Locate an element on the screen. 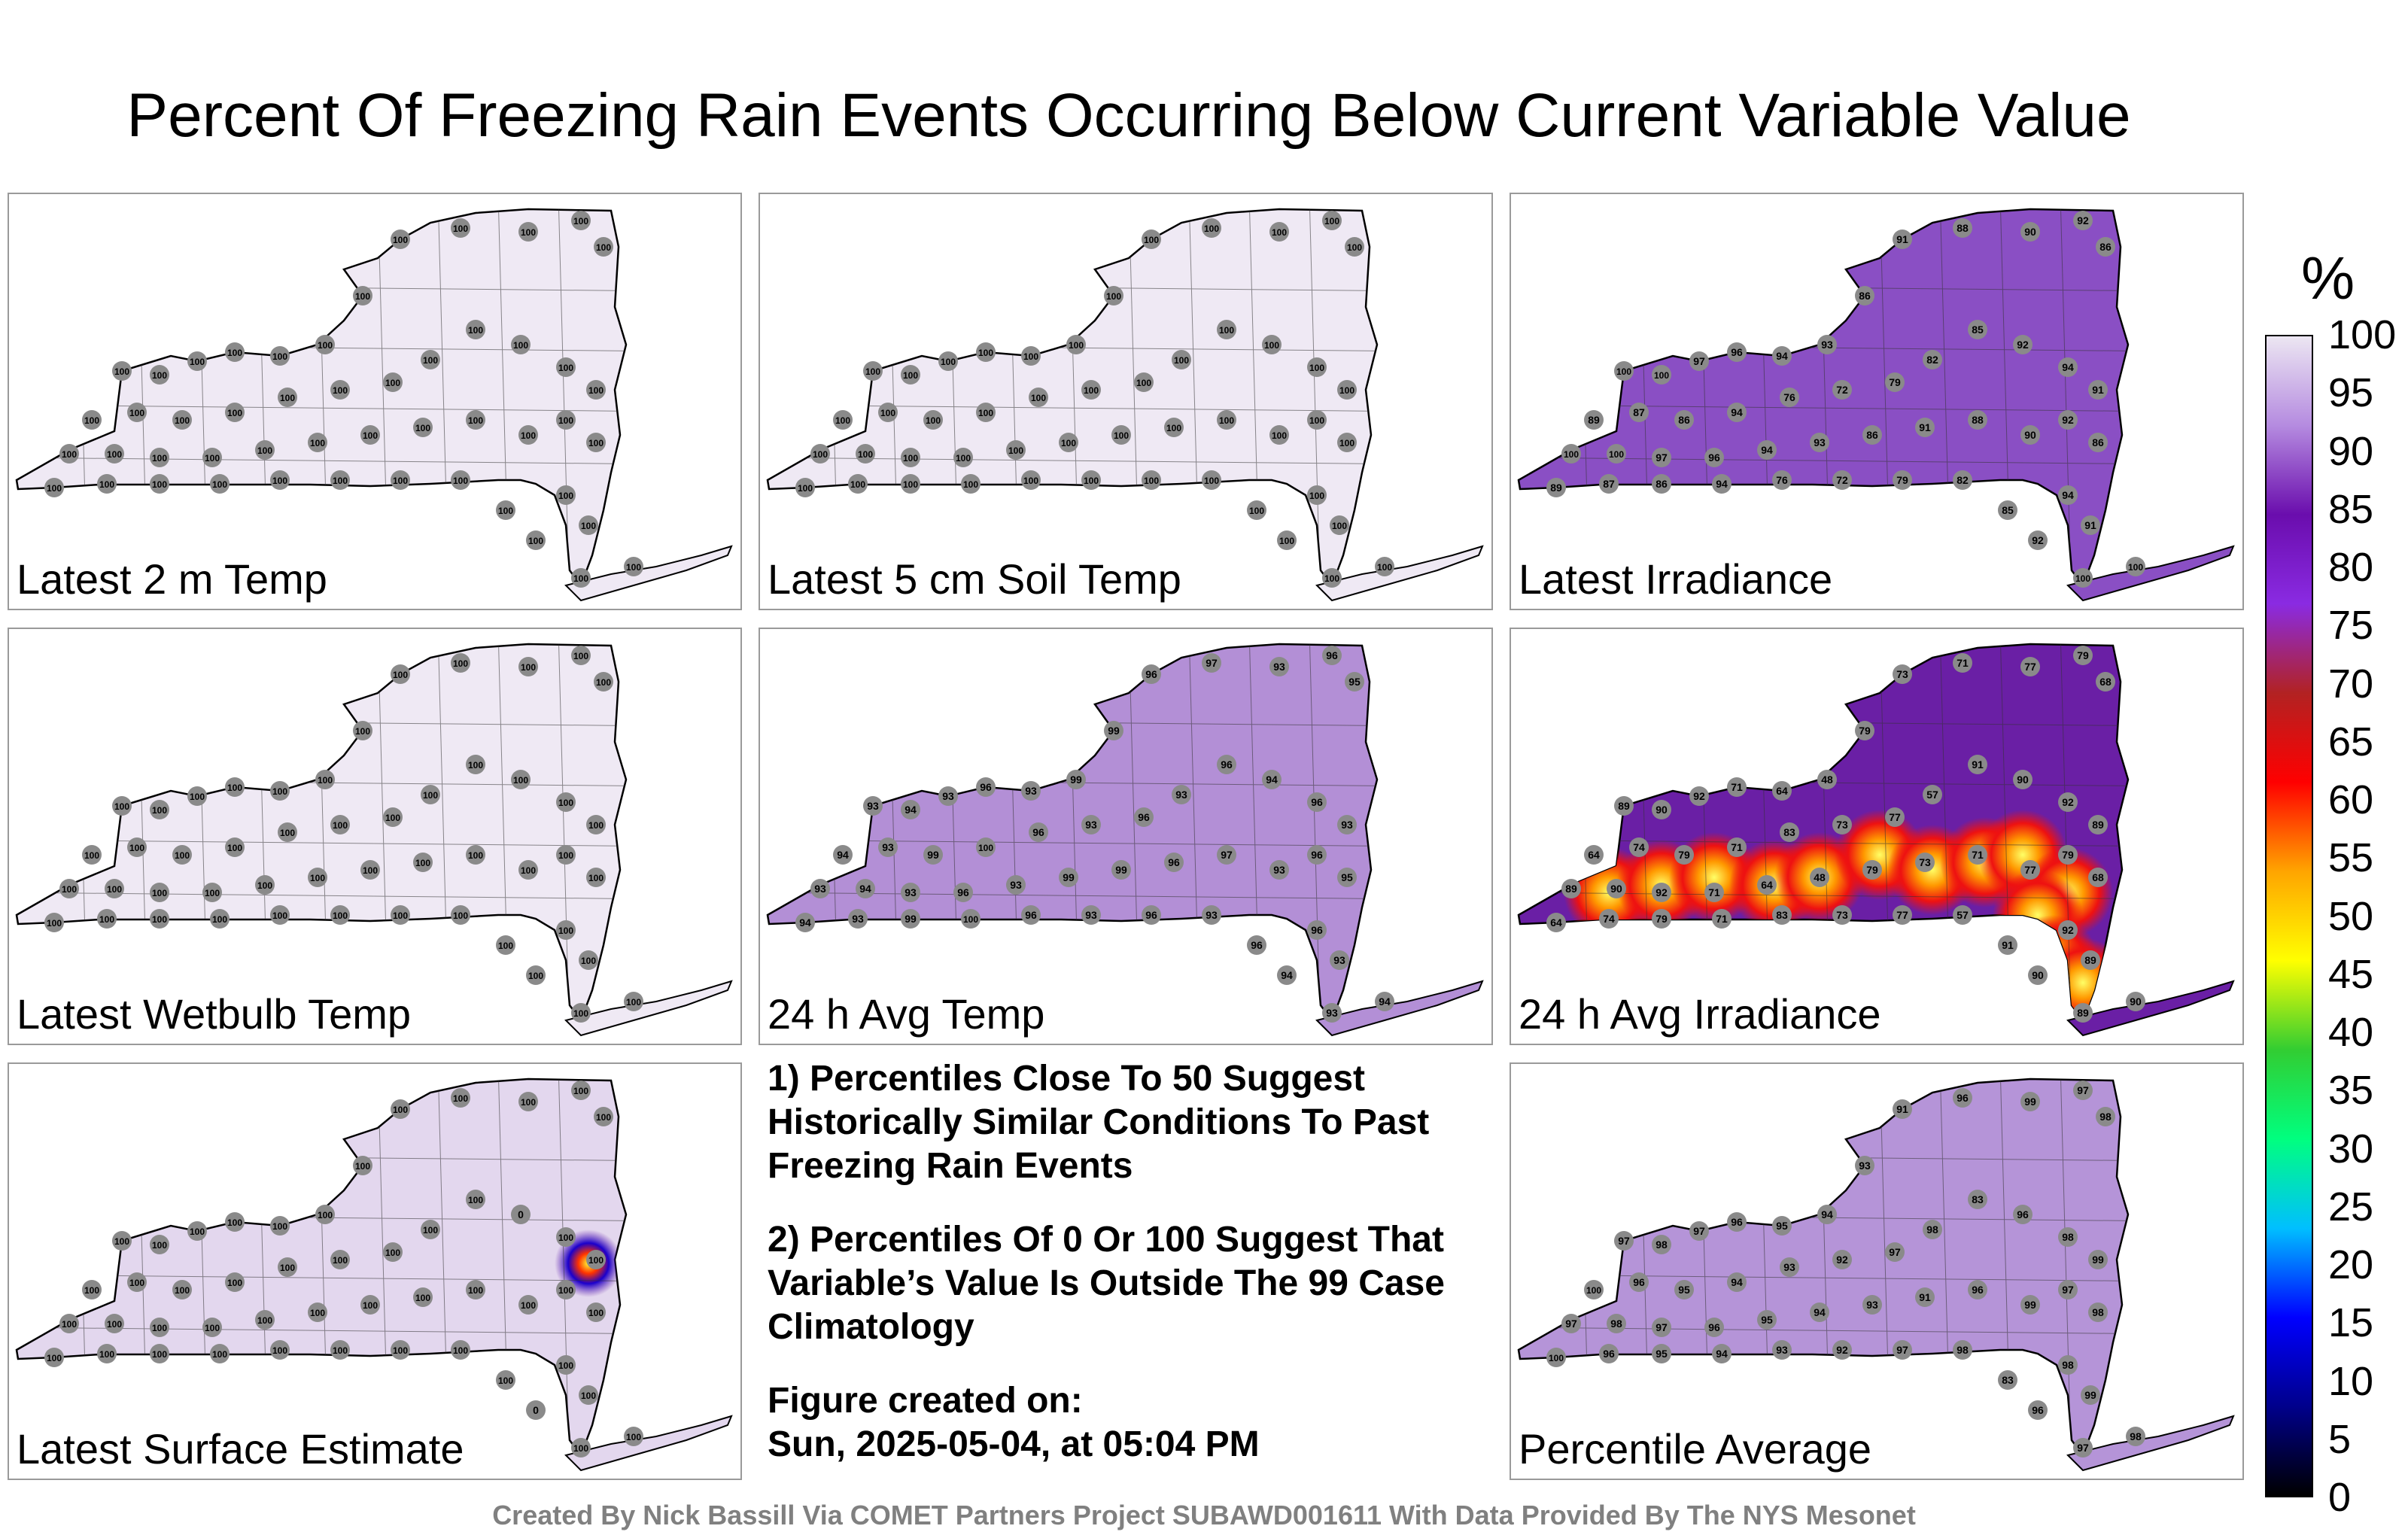  station-value: 83 is located at coordinates (1789, 832).